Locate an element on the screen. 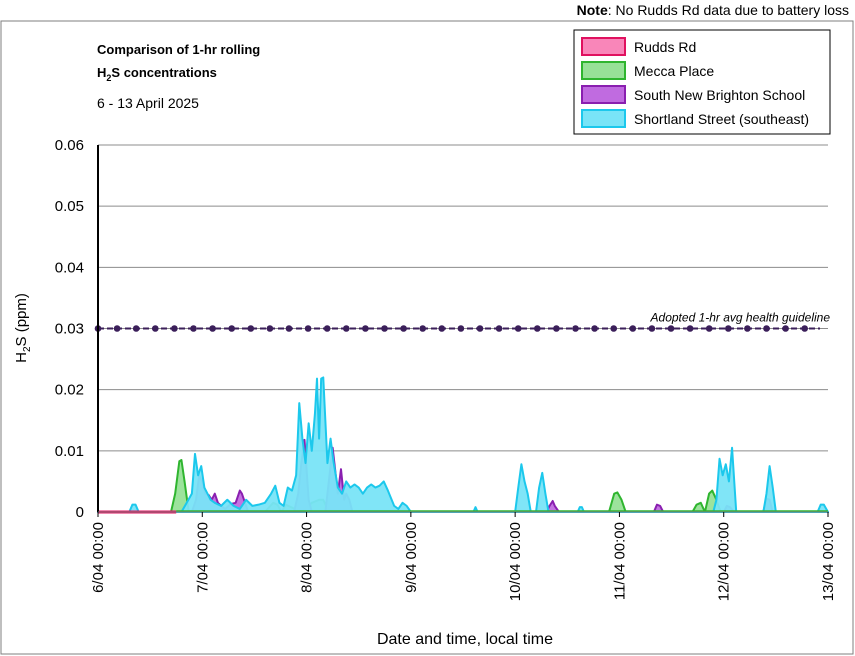 This screenshot has width=855, height=656. y-axis-label: H2S (ppm) is located at coordinates (23, 328).